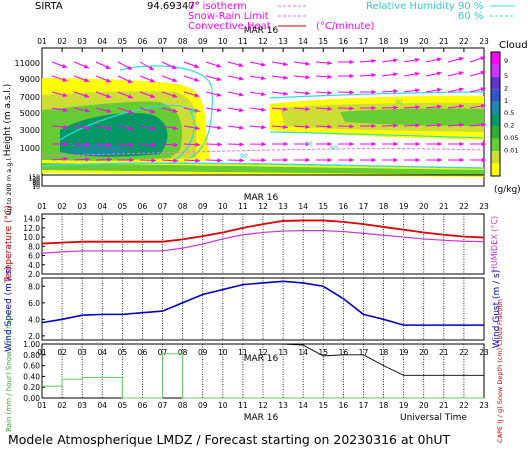  I want to click on colorbar-tick-label: 0.01, so click(511, 150).